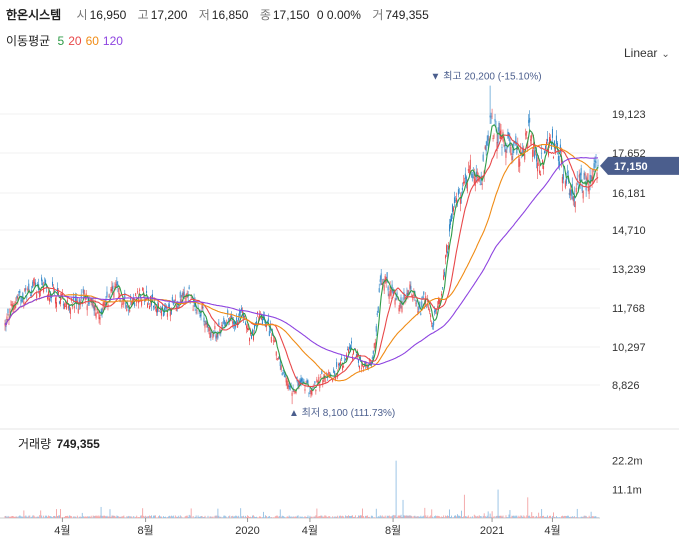 The image size is (679, 554). What do you see at coordinates (552, 530) in the screenshot?
I see `x-tick-label: 4월` at bounding box center [552, 530].